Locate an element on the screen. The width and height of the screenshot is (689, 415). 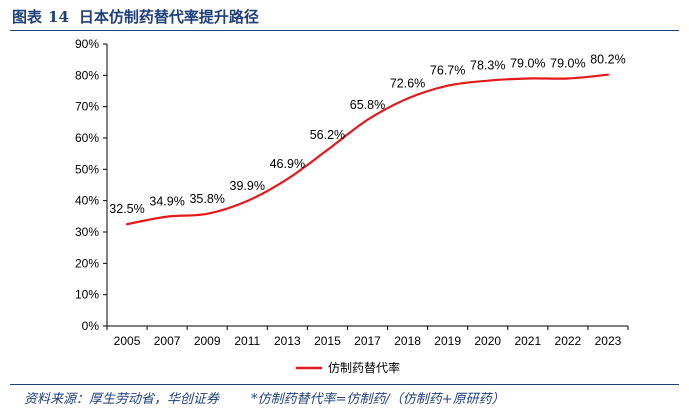
data-label: 34.9% is located at coordinates (166, 202).